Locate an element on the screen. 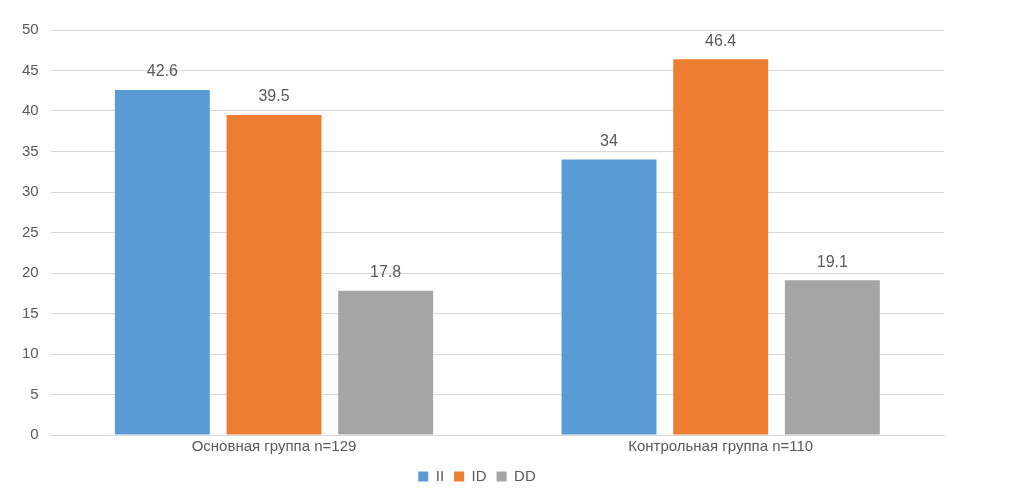  y-tick-label: 5 is located at coordinates (34, 393).